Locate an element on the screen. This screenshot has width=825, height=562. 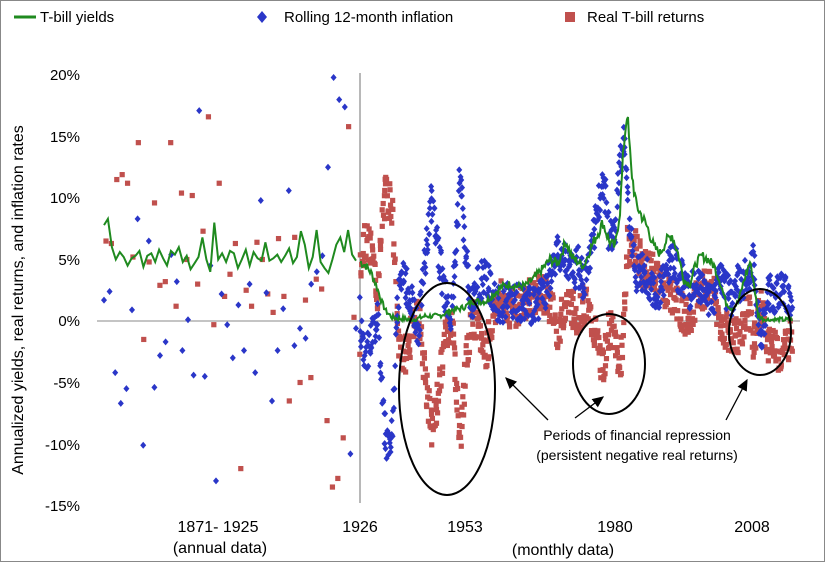
y-tick-label: 20% is located at coordinates (65, 75).